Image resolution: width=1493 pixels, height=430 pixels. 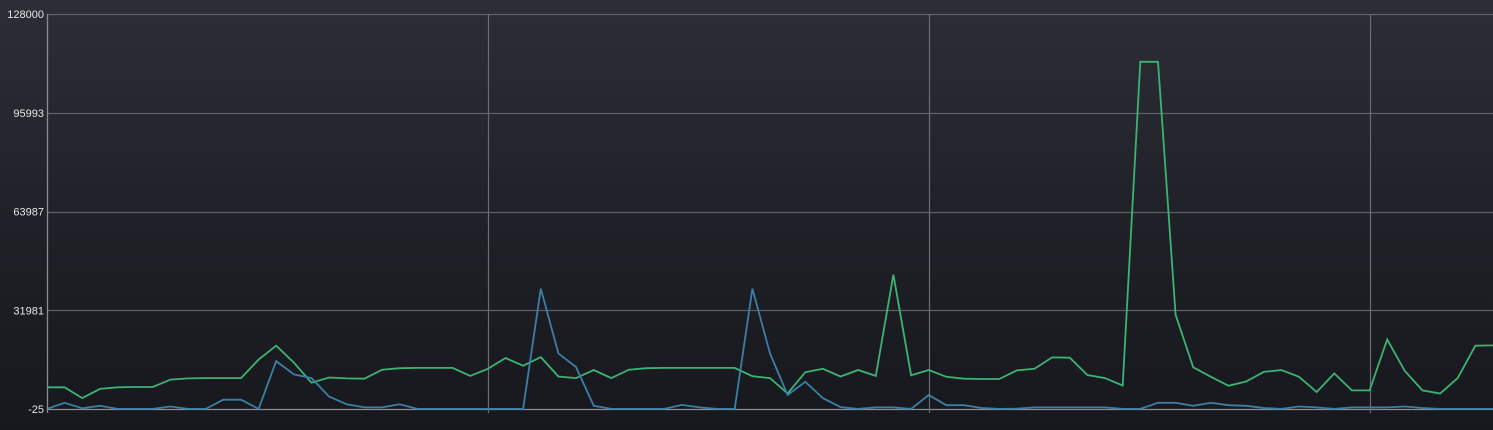 I want to click on y-axis: 128000 95993 63987 31981 -25, so click(x=28, y=212).